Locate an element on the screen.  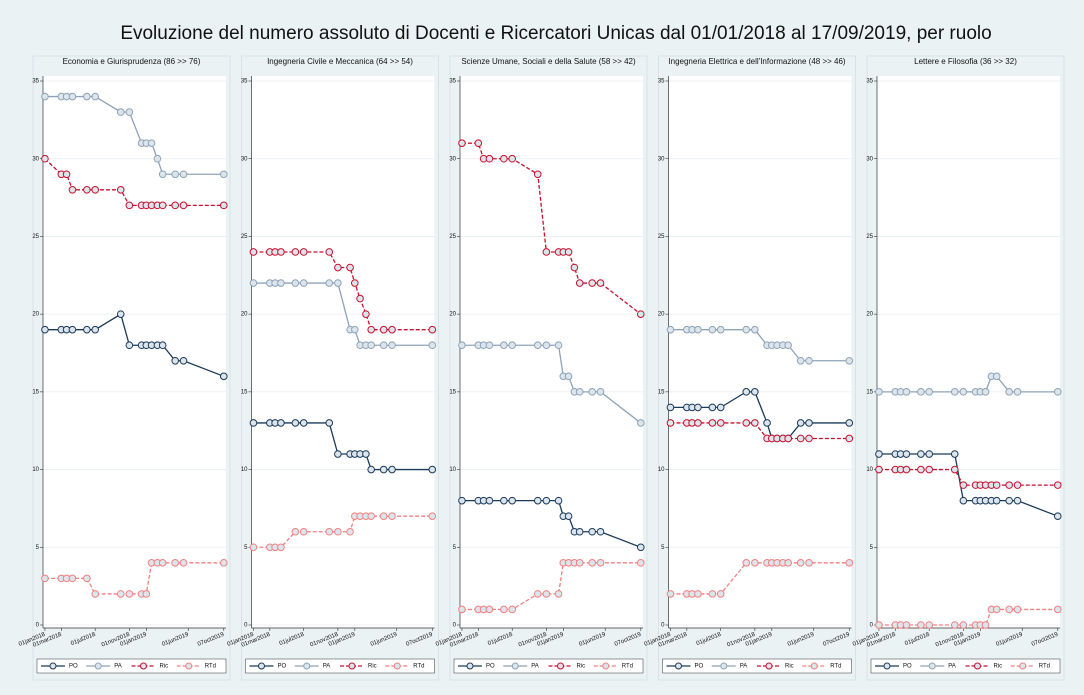
panel-title: Lettere e Filosofia (36 >> 32) is located at coordinates (965, 61).